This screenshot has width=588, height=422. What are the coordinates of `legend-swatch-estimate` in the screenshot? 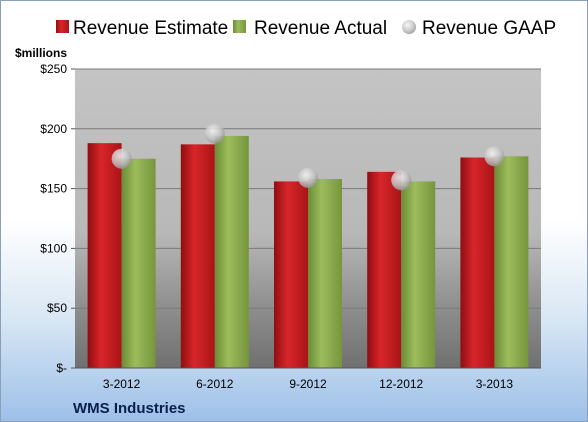 It's located at (62, 26).